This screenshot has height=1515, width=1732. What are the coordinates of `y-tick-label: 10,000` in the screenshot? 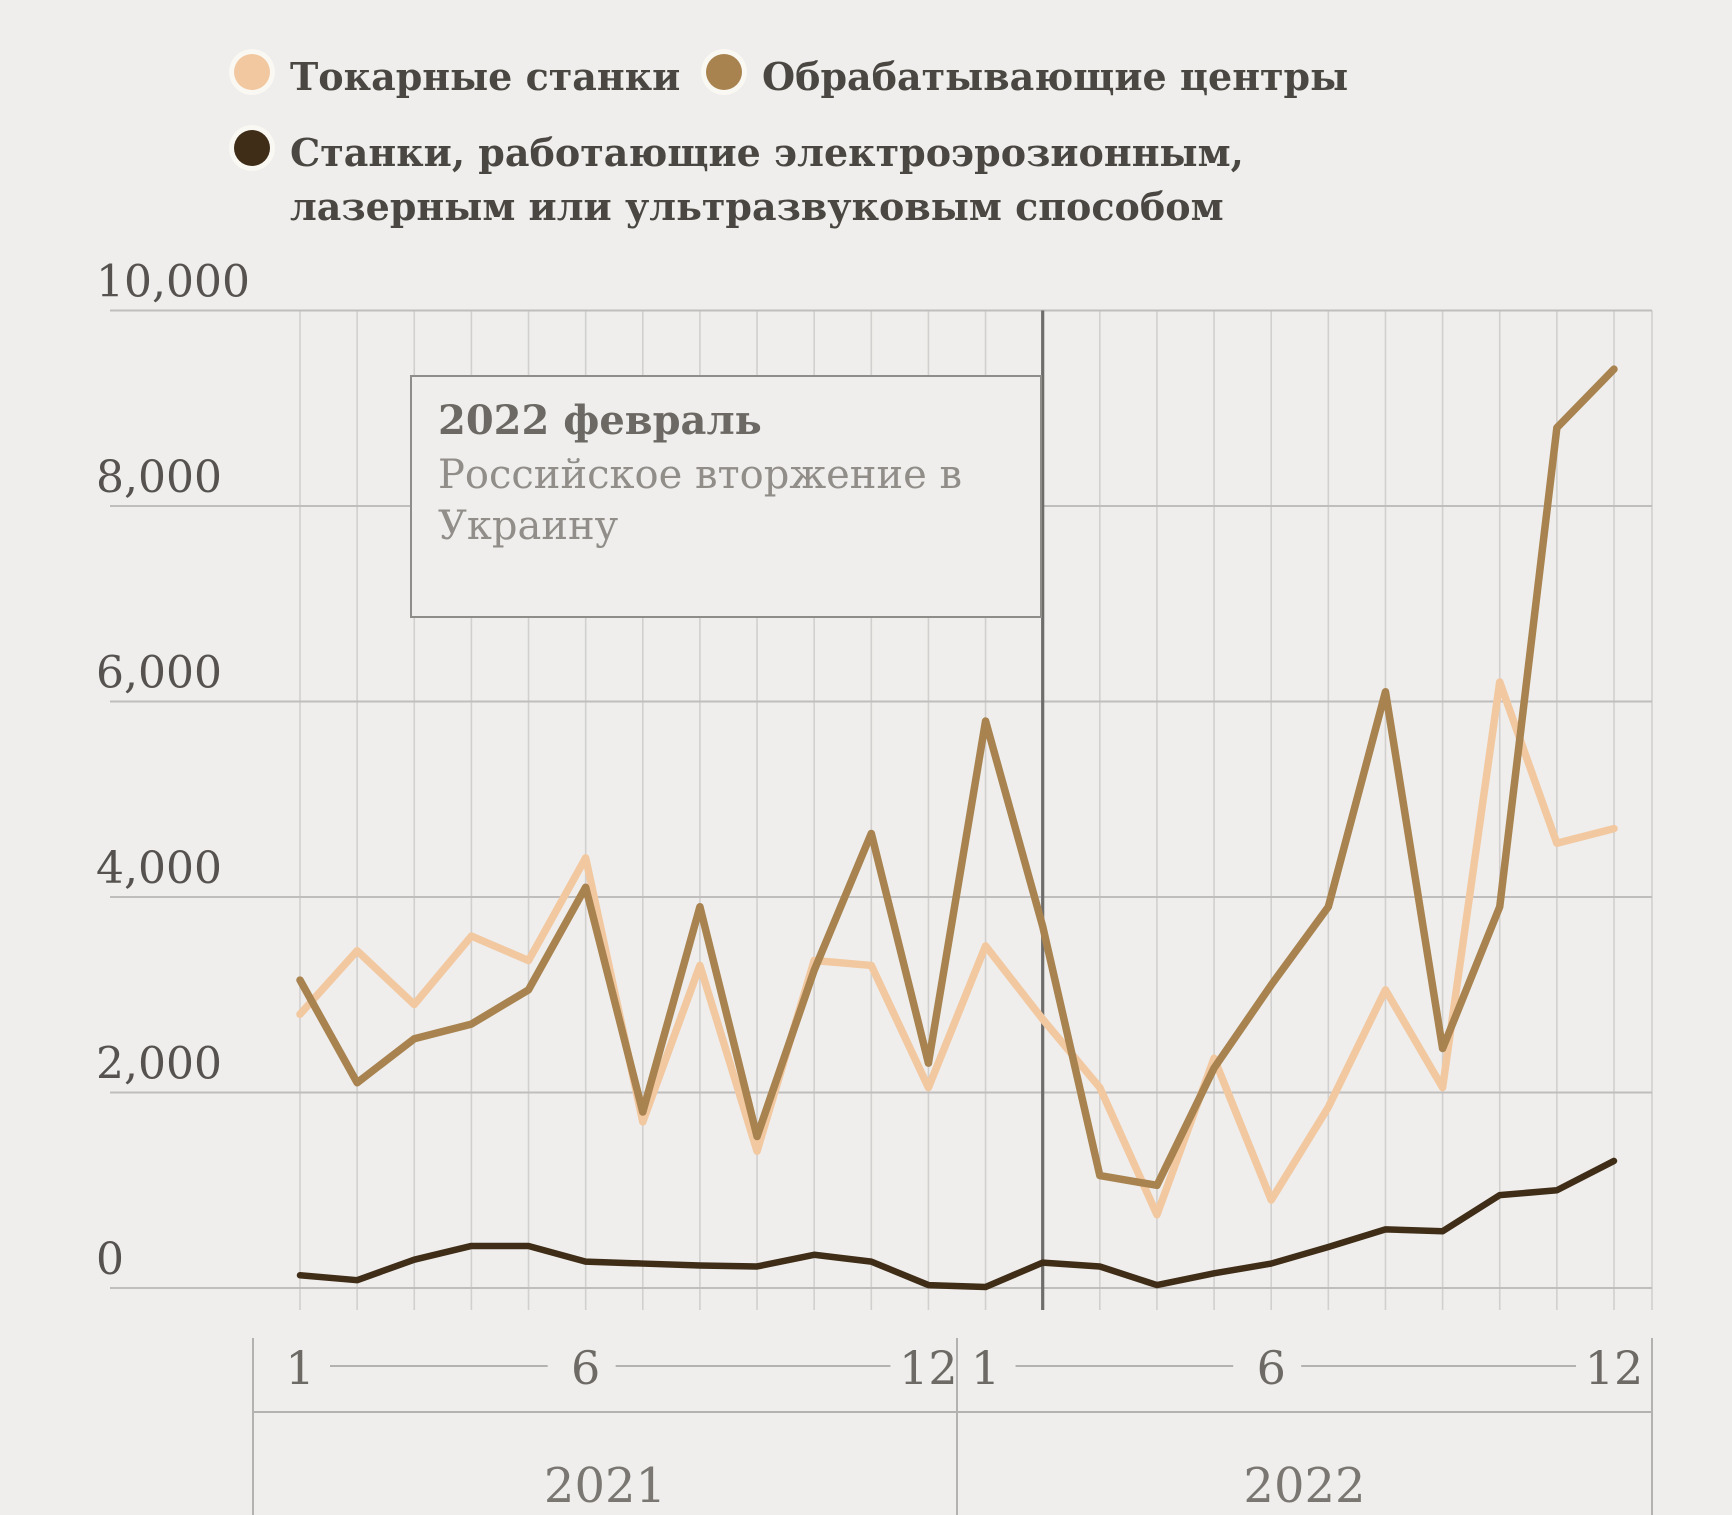 It's located at (173, 282).